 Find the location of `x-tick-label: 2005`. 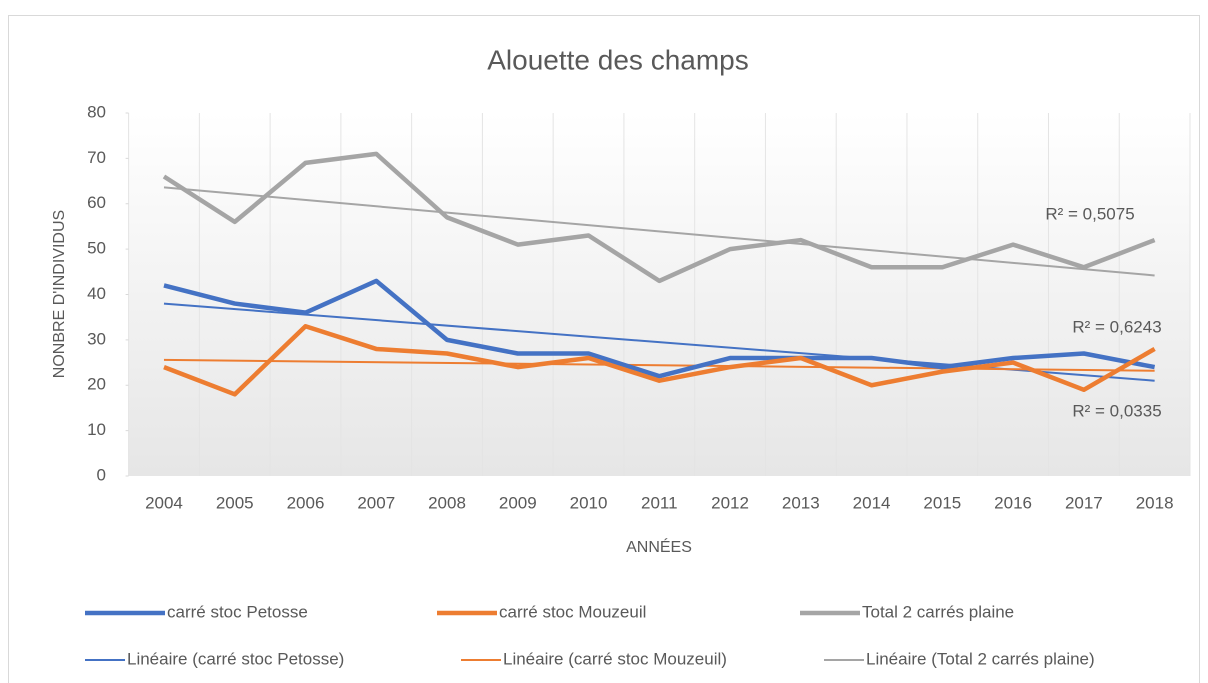

x-tick-label: 2005 is located at coordinates (235, 502).